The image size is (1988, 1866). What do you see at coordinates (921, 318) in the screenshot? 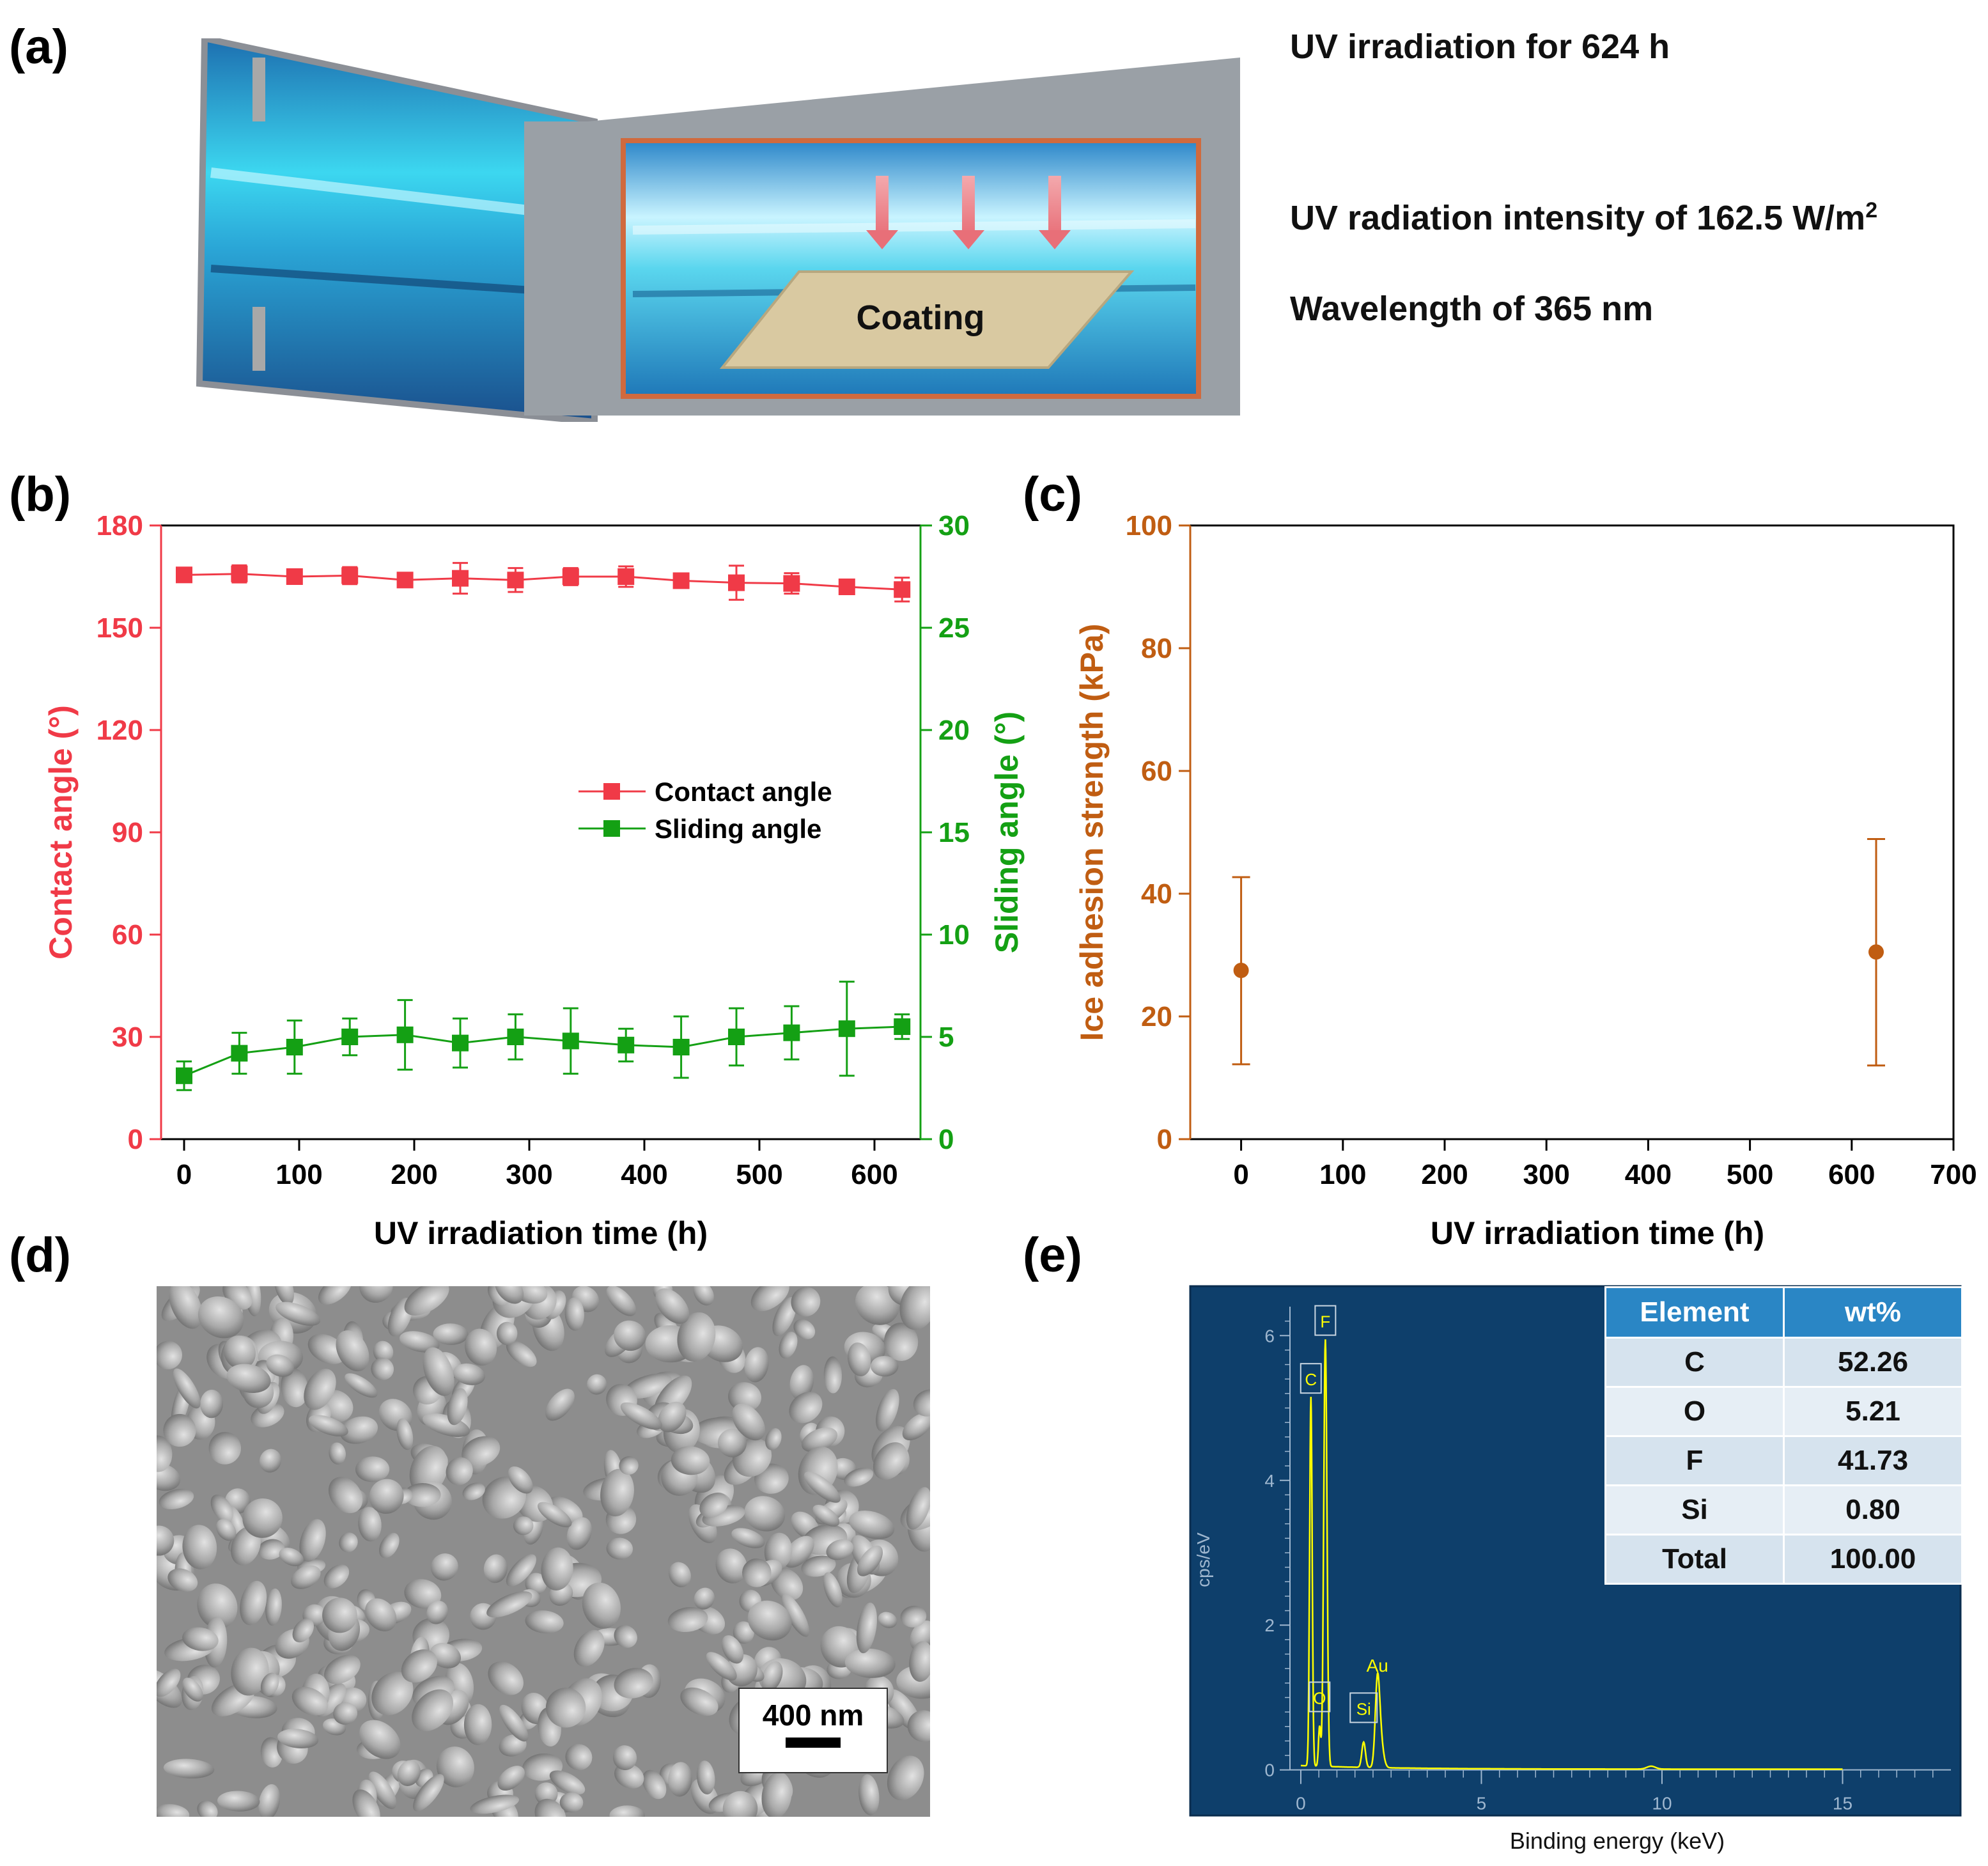
I see `coating-label: Coating` at bounding box center [921, 318].